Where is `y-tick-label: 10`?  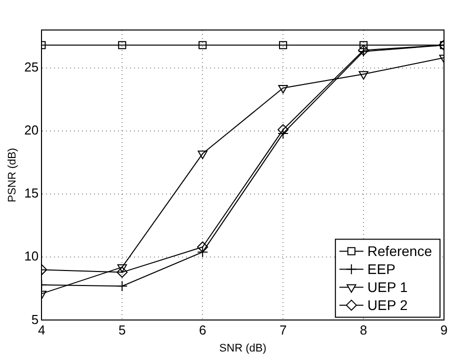 y-tick-label: 10 is located at coordinates (31, 256).